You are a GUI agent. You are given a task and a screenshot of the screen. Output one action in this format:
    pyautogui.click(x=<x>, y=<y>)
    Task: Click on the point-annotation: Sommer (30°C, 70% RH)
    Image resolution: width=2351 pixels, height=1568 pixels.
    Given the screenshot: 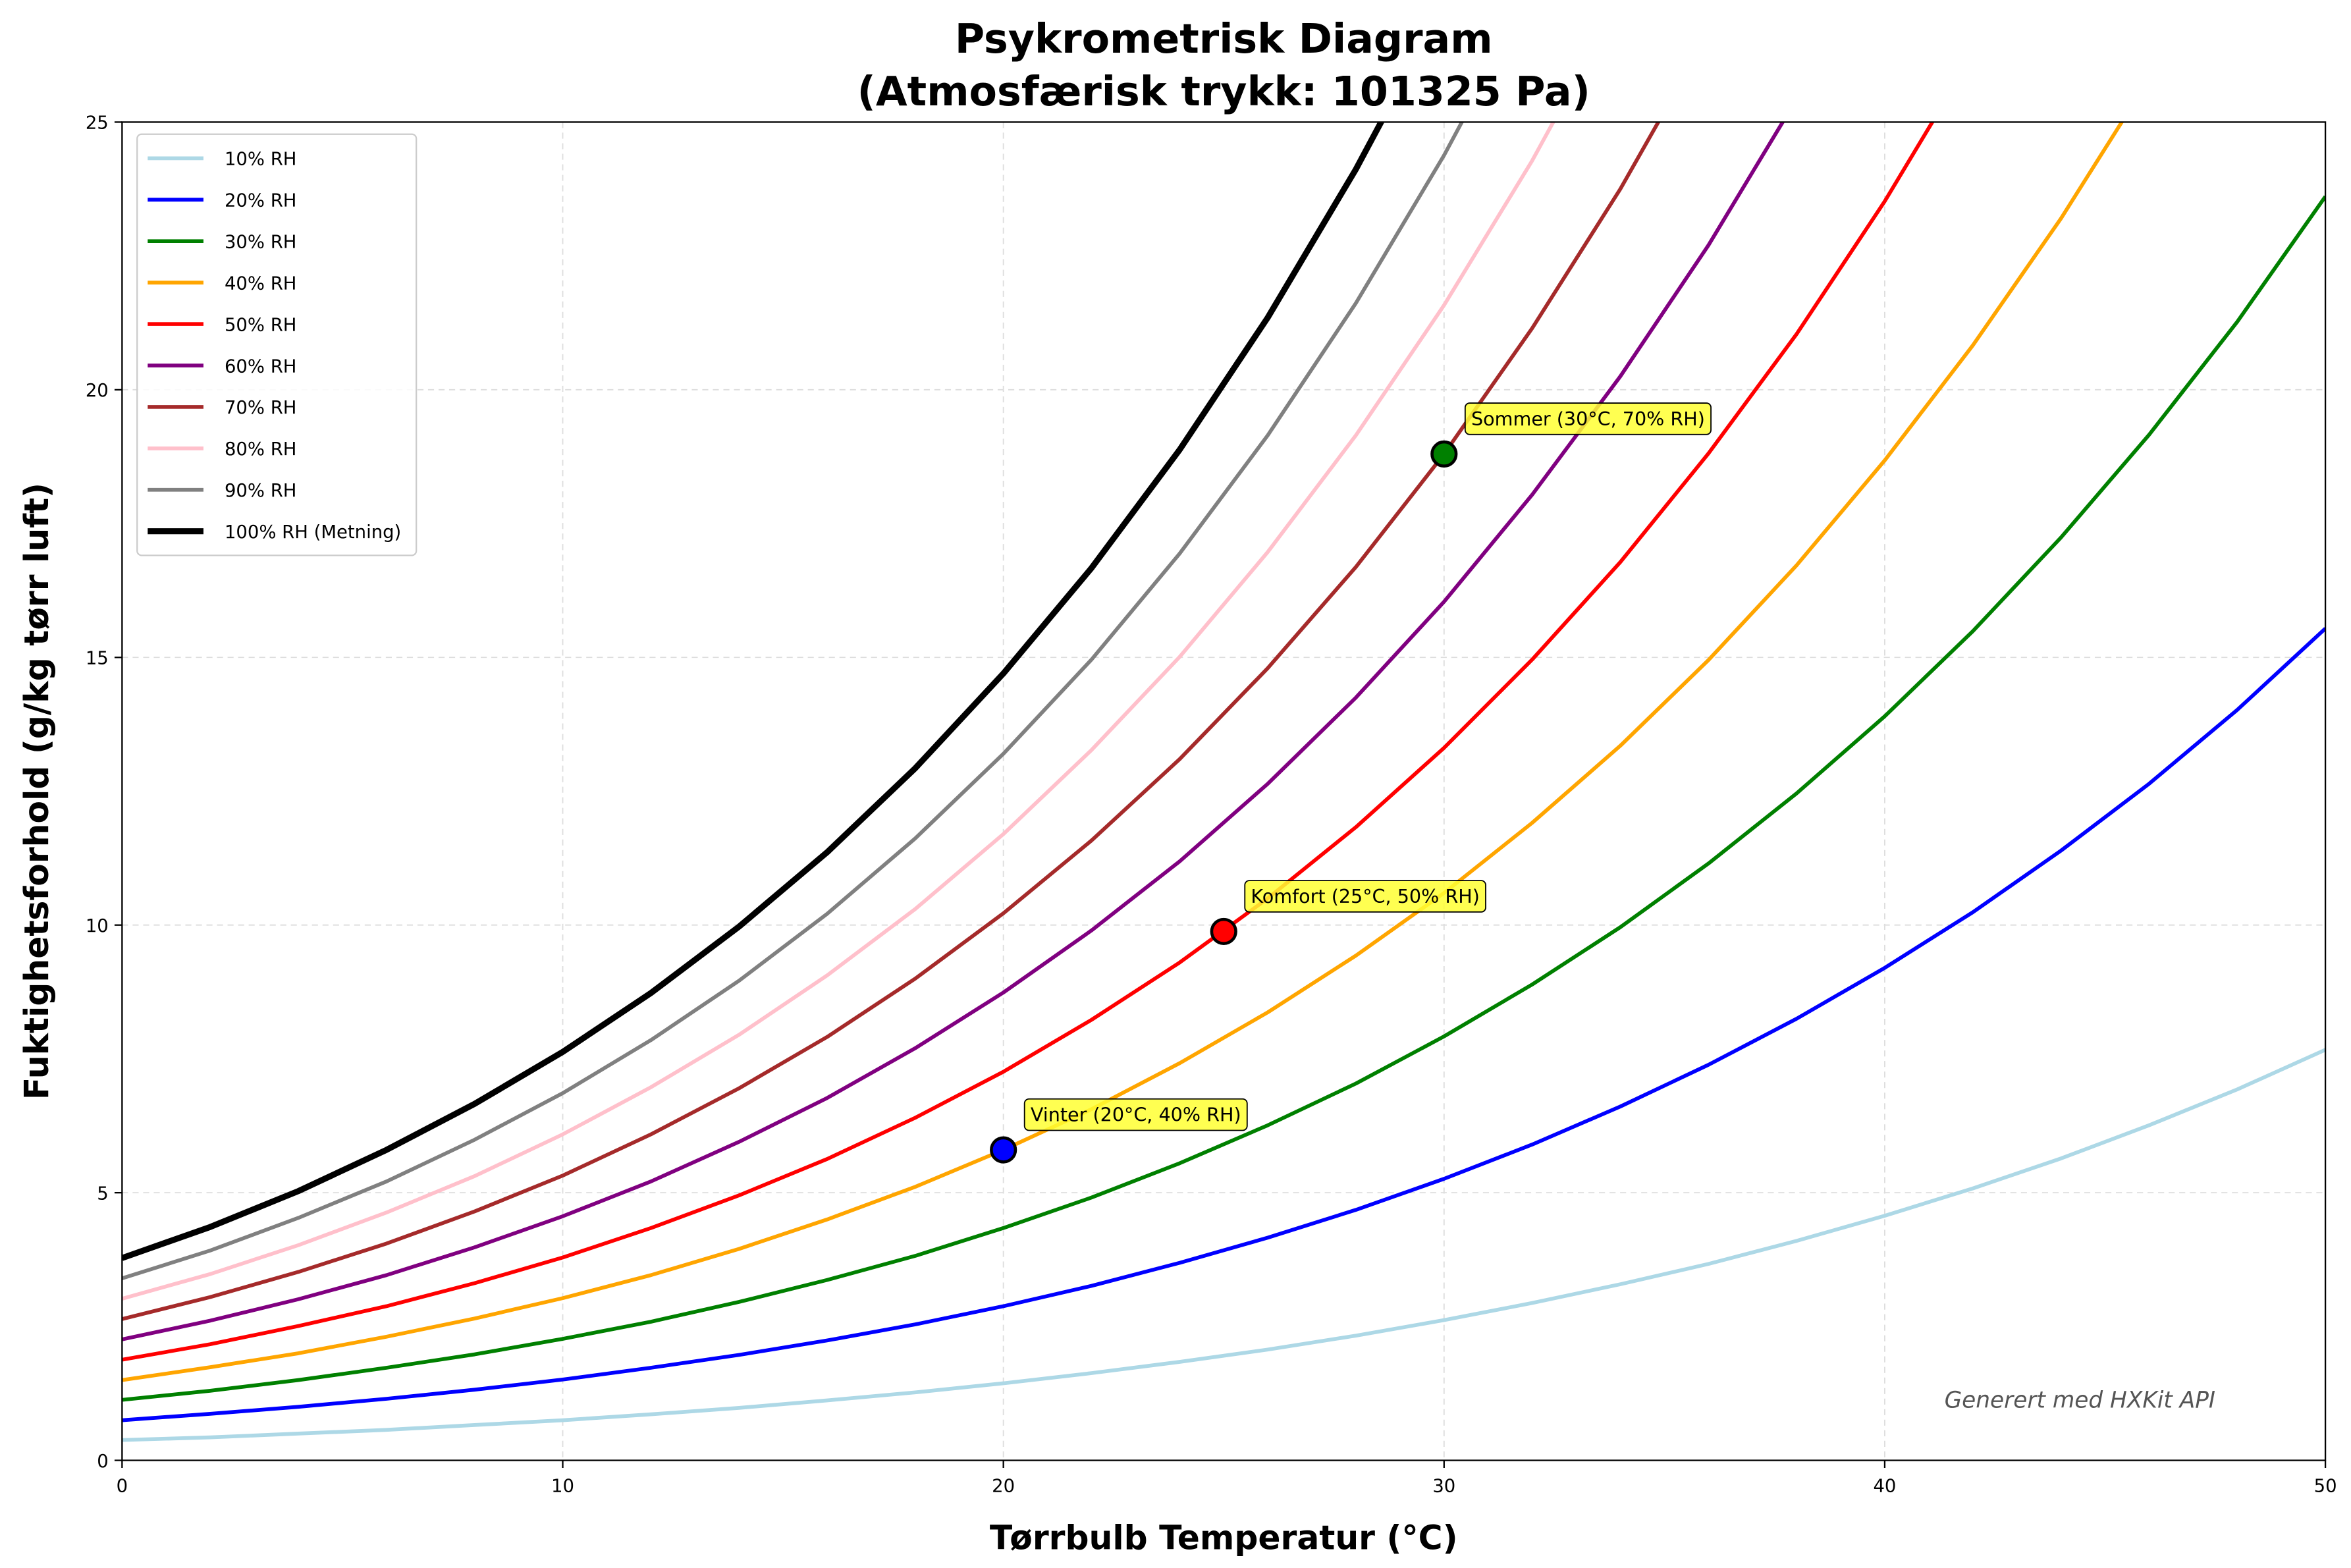 What is the action you would take?
    pyautogui.click(x=1588, y=418)
    